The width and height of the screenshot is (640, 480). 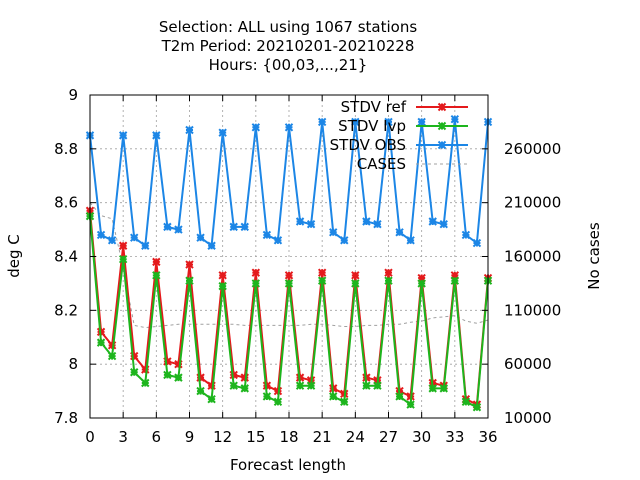 I want to click on y-tick-label: 7.8, so click(x=66, y=418).